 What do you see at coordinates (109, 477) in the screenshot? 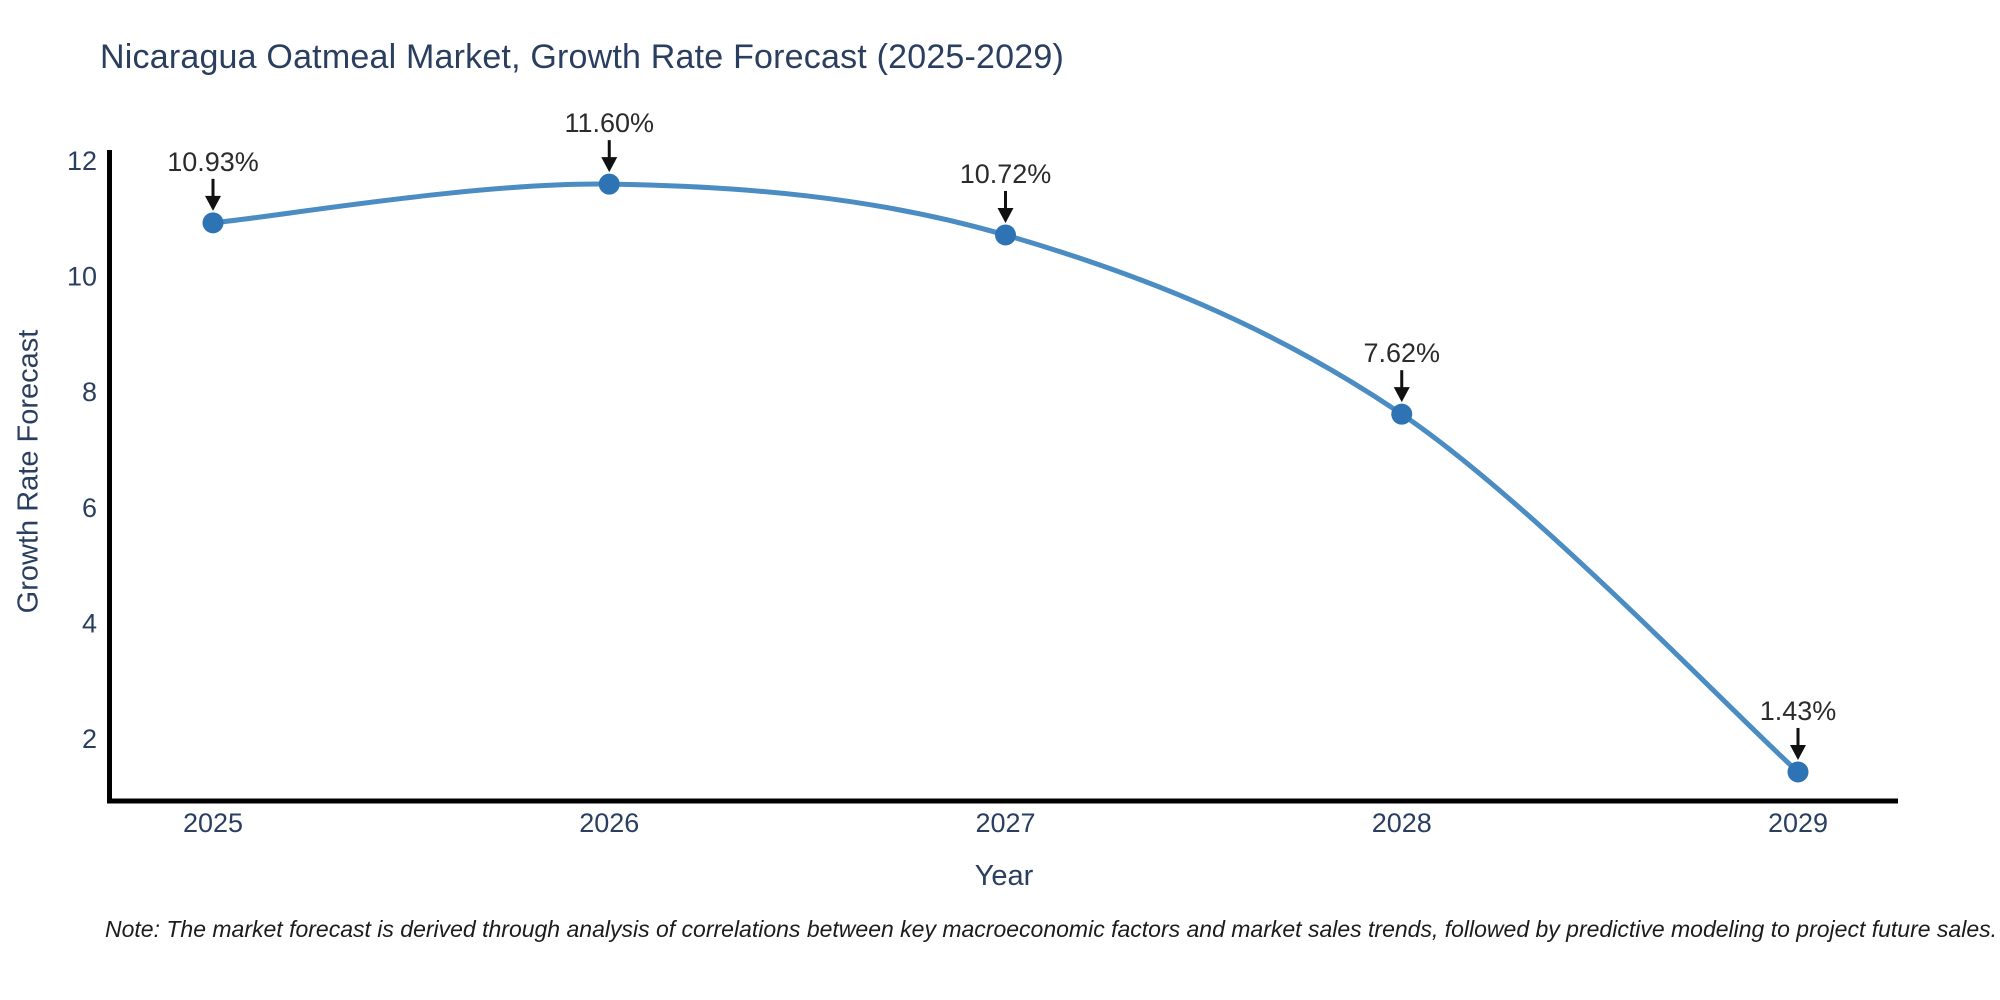
I see `y-axis-spine` at bounding box center [109, 477].